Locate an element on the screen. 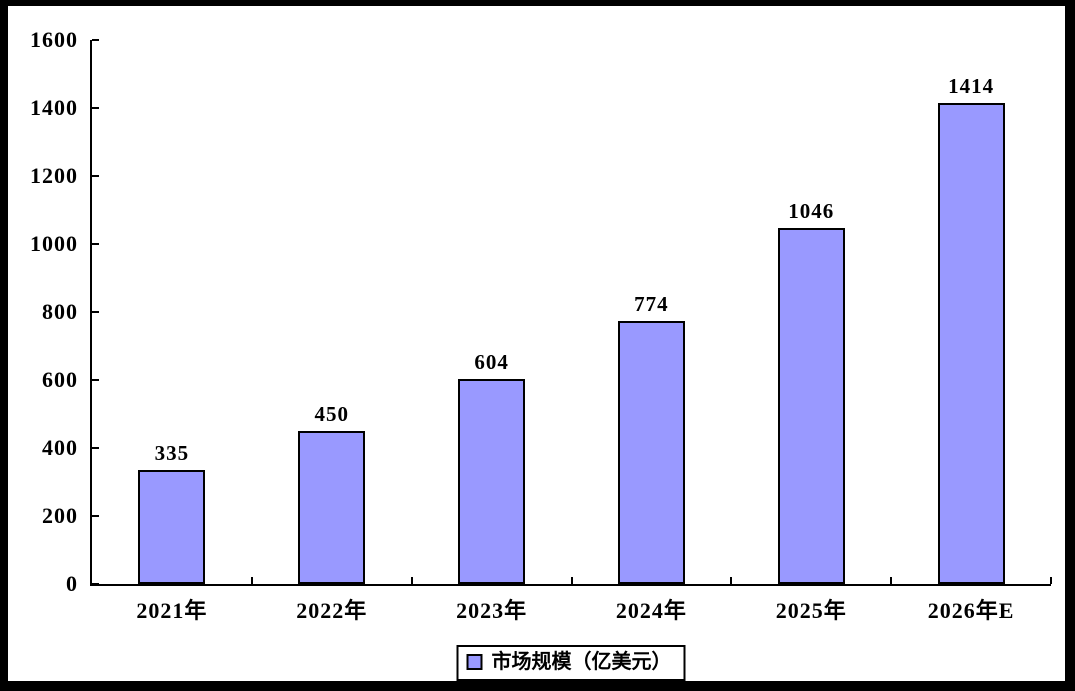 The image size is (1075, 691). y-axis-tick-label: 200 is located at coordinates (60, 515).